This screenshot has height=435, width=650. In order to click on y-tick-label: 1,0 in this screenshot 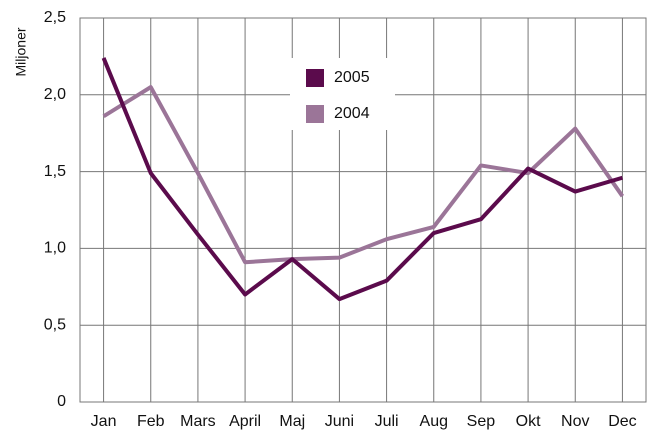, I will do `click(55, 248)`.